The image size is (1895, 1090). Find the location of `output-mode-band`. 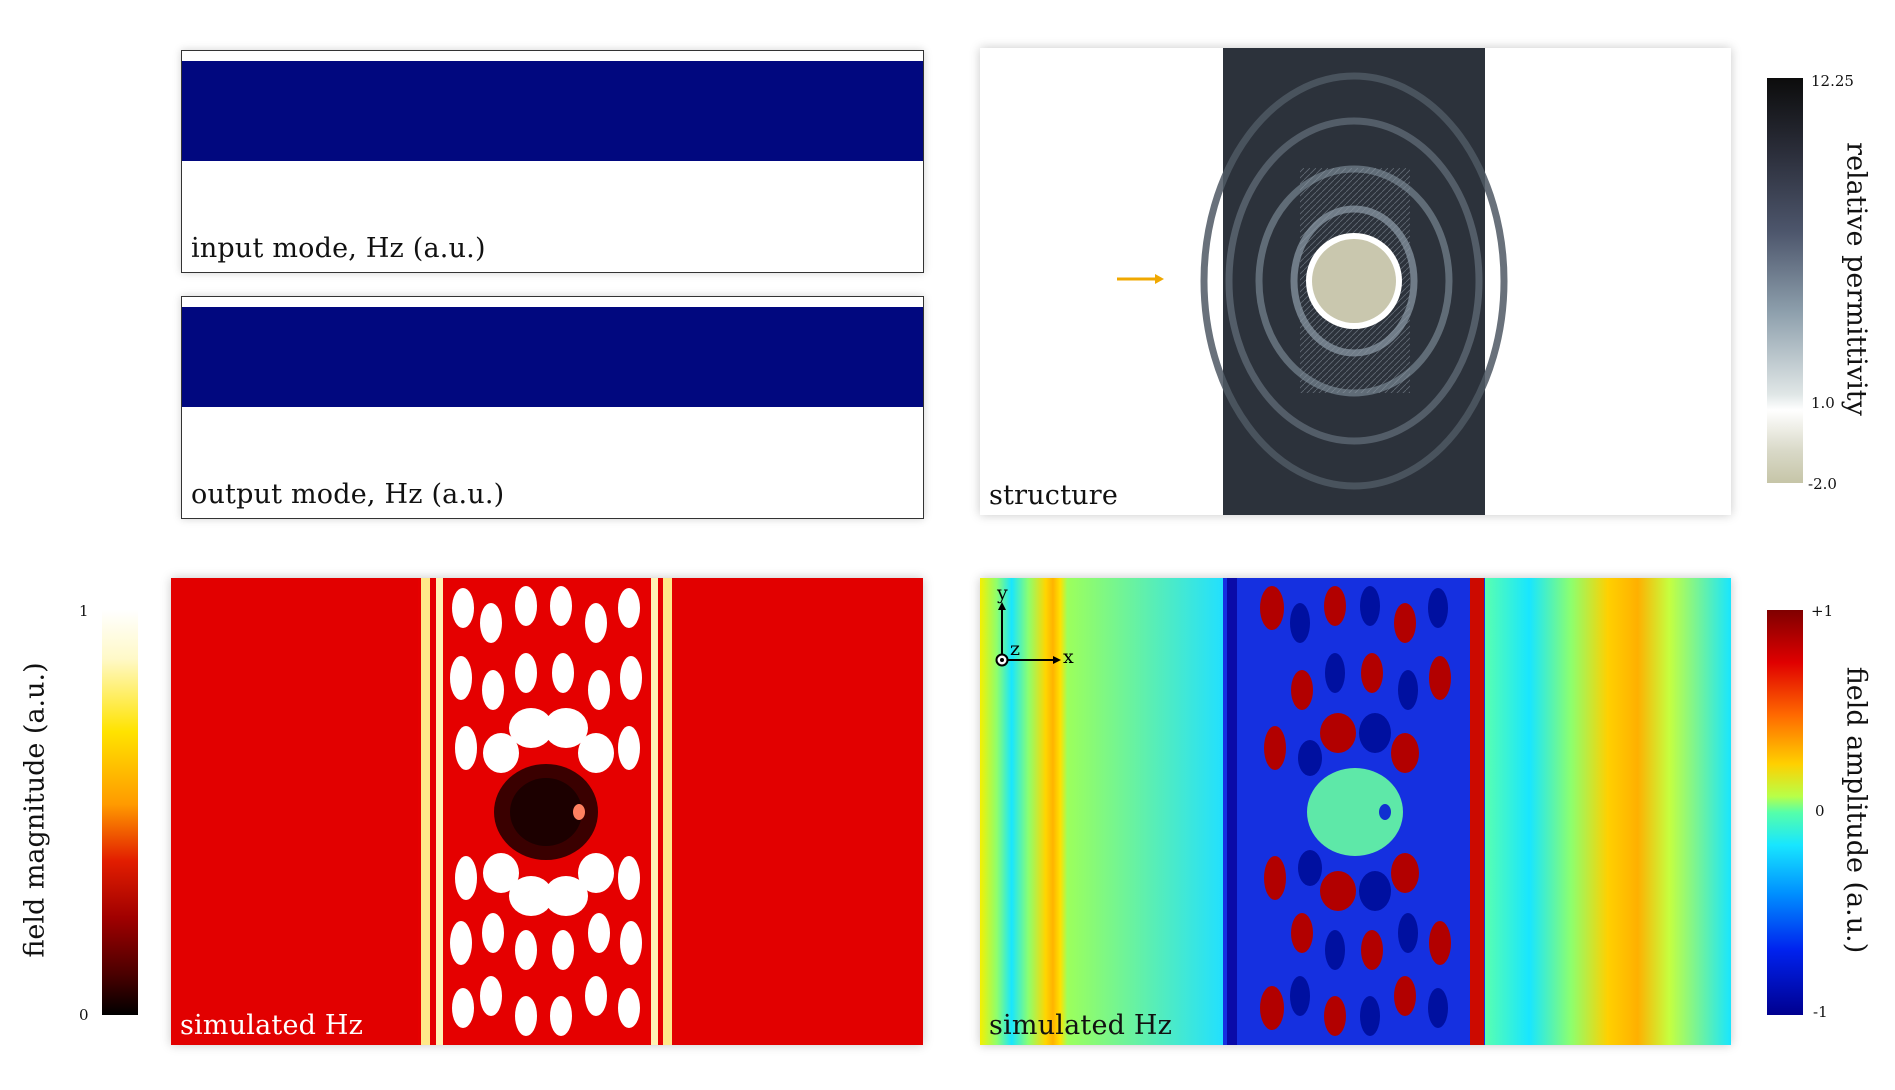

output-mode-band is located at coordinates (552, 357).